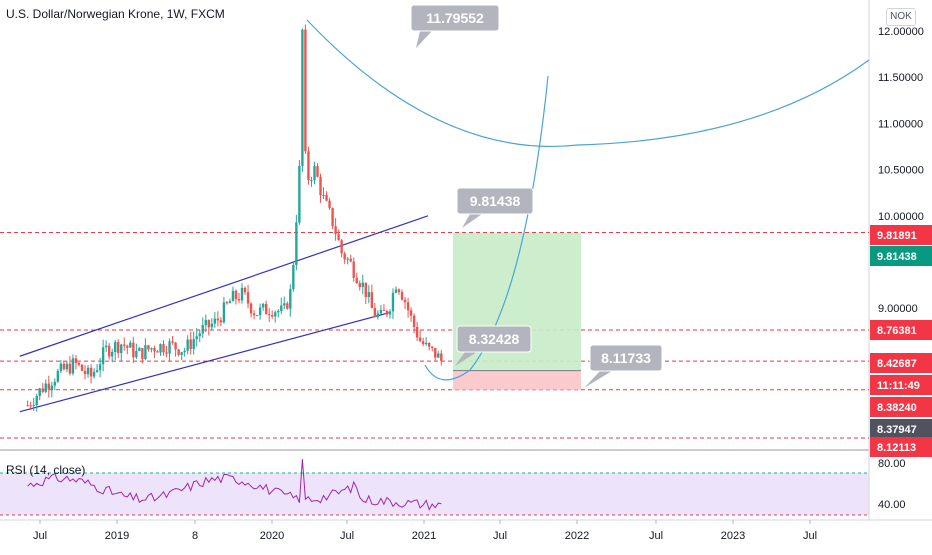  What do you see at coordinates (900, 124) in the screenshot?
I see `y-tick-label: 11.00000` at bounding box center [900, 124].